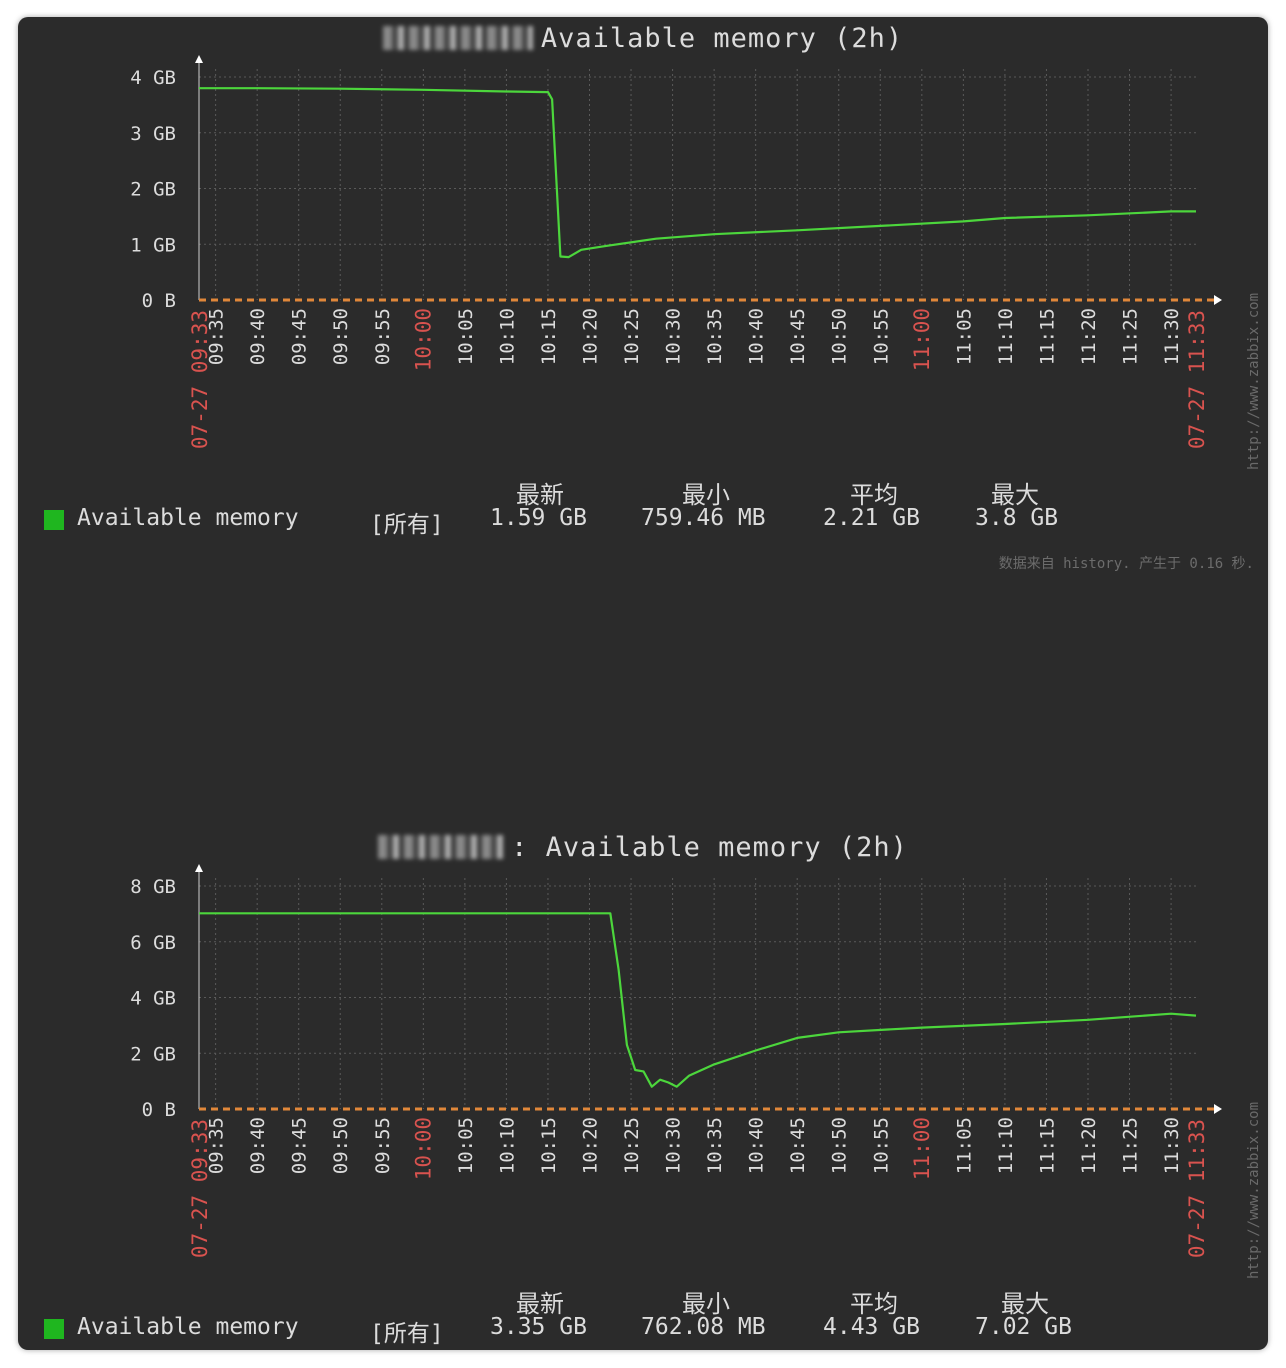  What do you see at coordinates (538, 518) in the screenshot?
I see `legend-last-value: 1.59 GB` at bounding box center [538, 518].